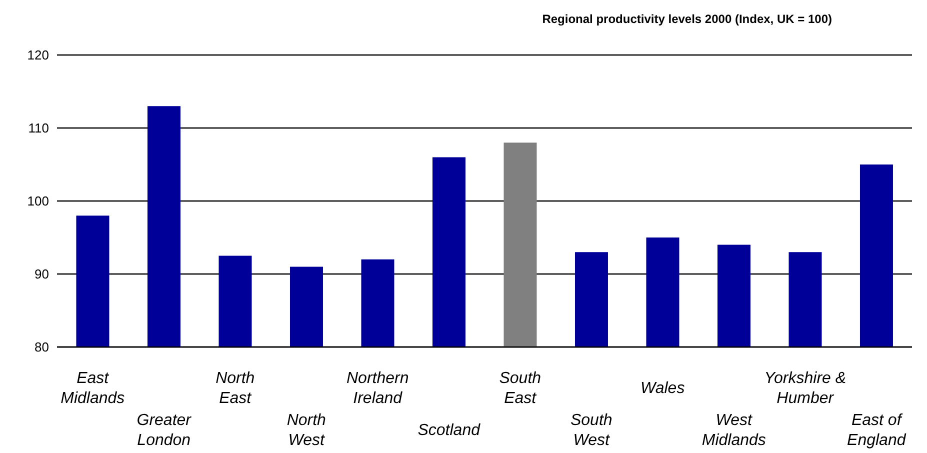 This screenshot has width=927, height=453. I want to click on y-tick-label: 120, so click(38, 55).